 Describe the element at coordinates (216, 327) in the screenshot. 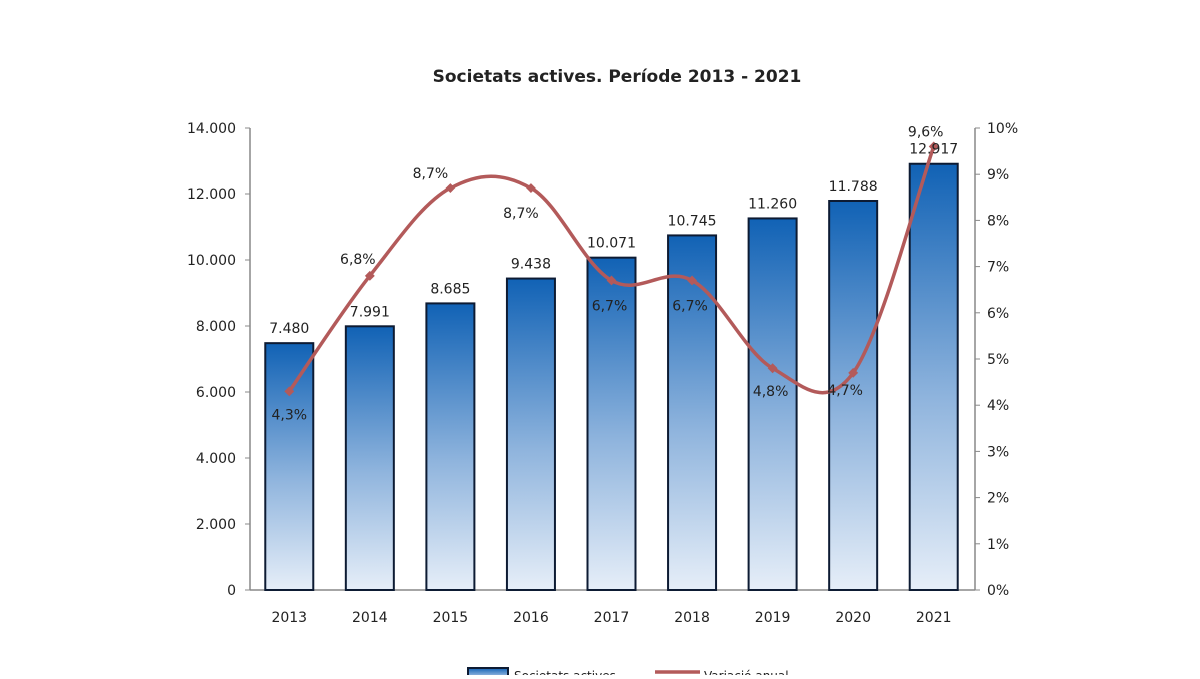

I see `left-tick-label: 8.000` at that location.